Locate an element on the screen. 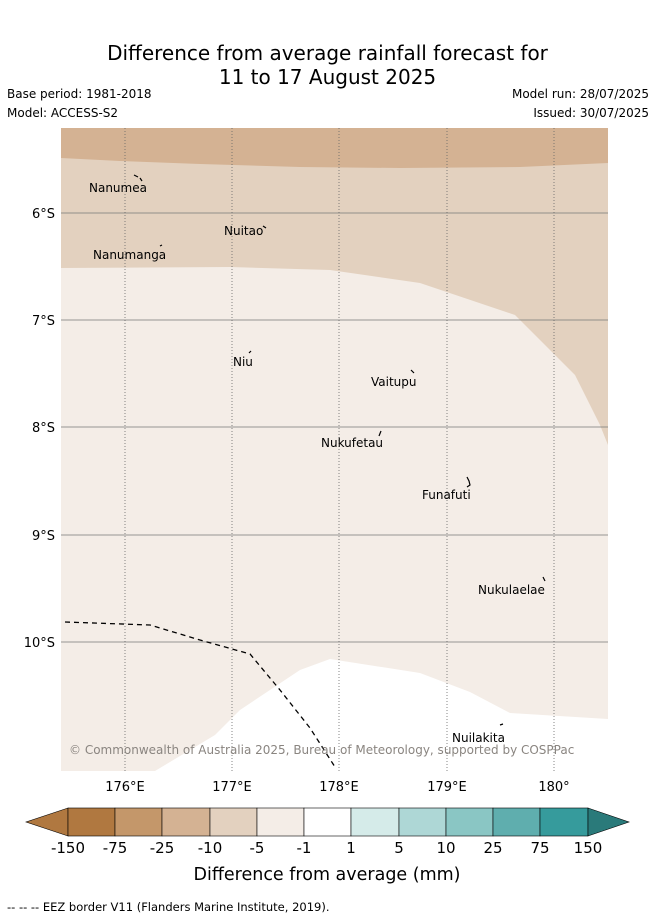 The width and height of the screenshot is (655, 919). colorbar-tick-label: 150 is located at coordinates (588, 848).